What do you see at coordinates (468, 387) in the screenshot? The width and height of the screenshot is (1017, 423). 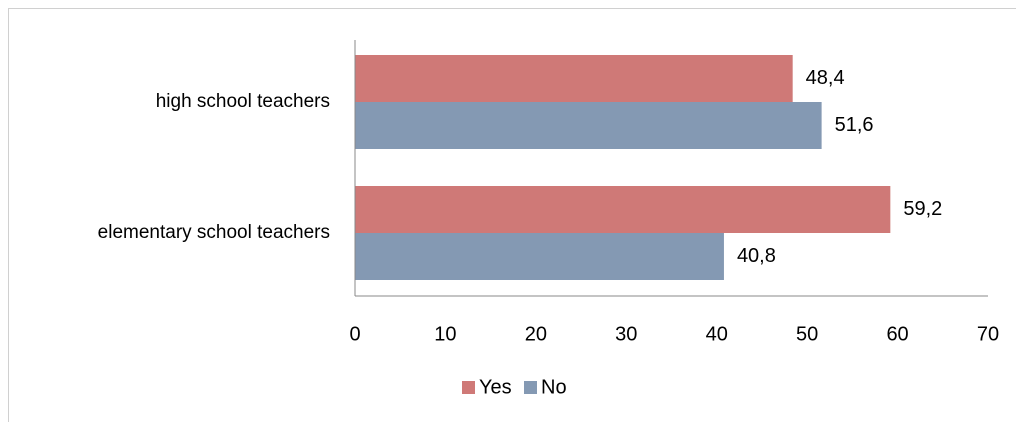 I see `legend-swatch-yes` at bounding box center [468, 387].